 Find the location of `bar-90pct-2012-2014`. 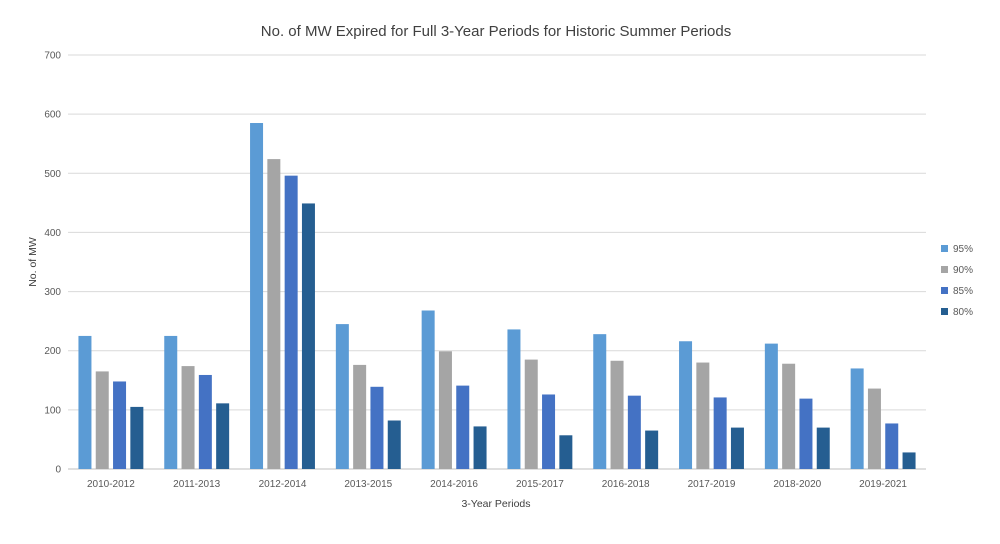

bar-90pct-2012-2014 is located at coordinates (274, 314).